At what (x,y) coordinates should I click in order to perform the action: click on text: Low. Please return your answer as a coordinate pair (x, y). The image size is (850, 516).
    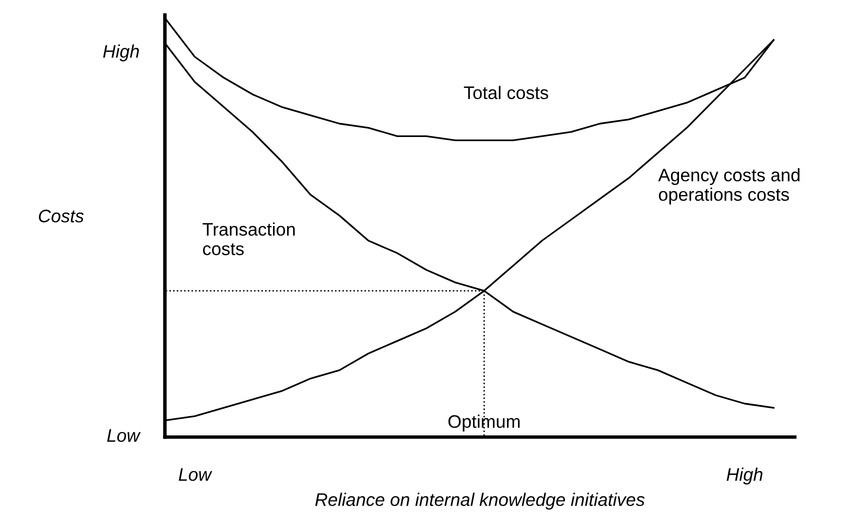
    Looking at the image, I should click on (124, 435).